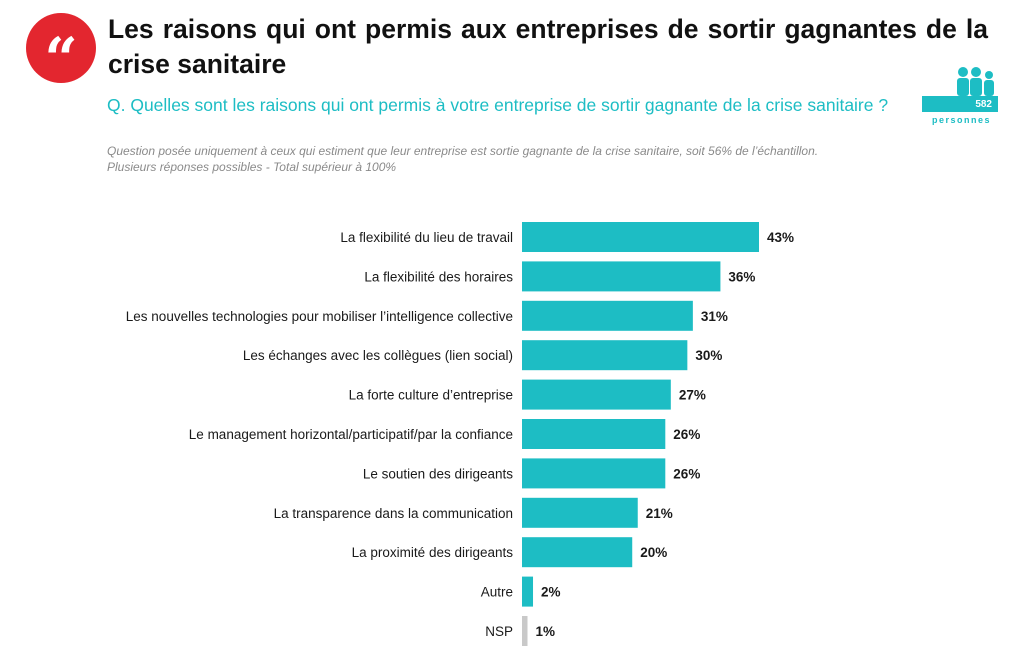  What do you see at coordinates (960, 89) in the screenshot?
I see `people-icon` at bounding box center [960, 89].